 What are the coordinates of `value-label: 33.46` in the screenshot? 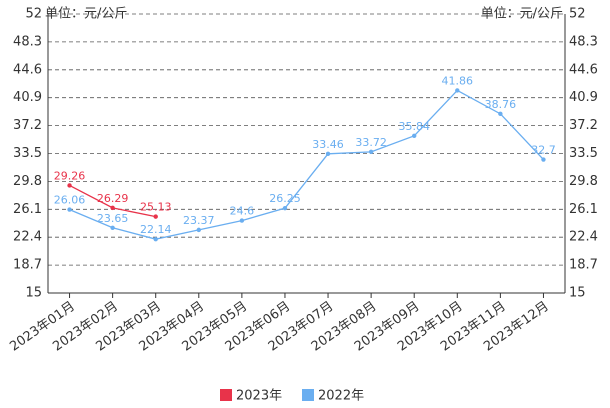 It's located at (328, 144).